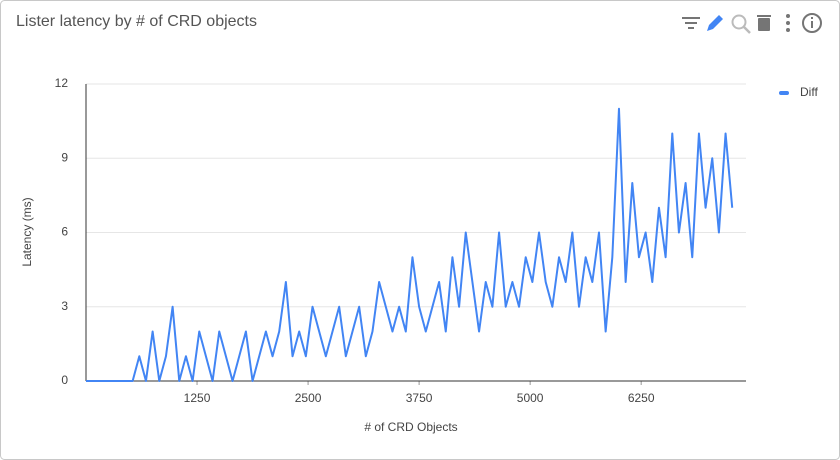 This screenshot has width=840, height=460. What do you see at coordinates (308, 398) in the screenshot?
I see `x-tick-label: 2500` at bounding box center [308, 398].